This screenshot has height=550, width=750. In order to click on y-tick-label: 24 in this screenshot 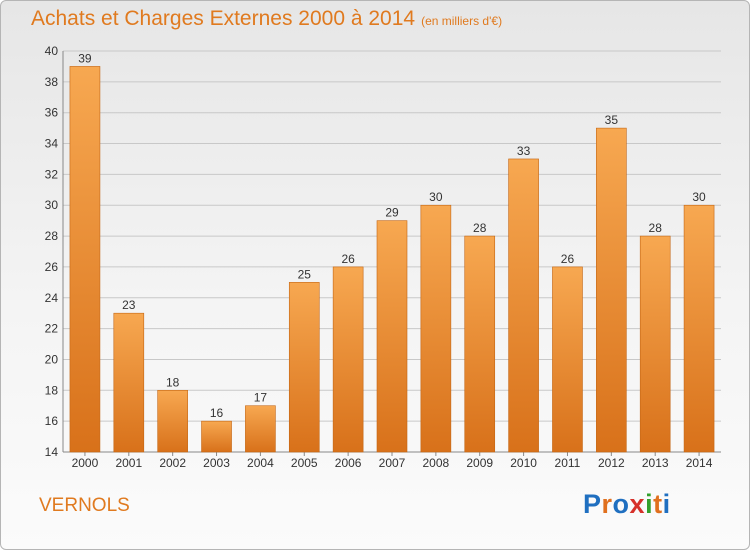, I will do `click(52, 298)`.